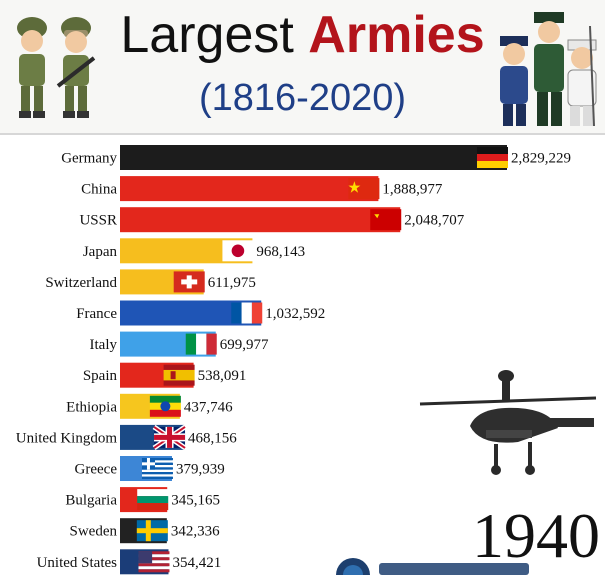  What do you see at coordinates (169, 437) in the screenshot?
I see `flag-united-kingdom-icon` at bounding box center [169, 437].